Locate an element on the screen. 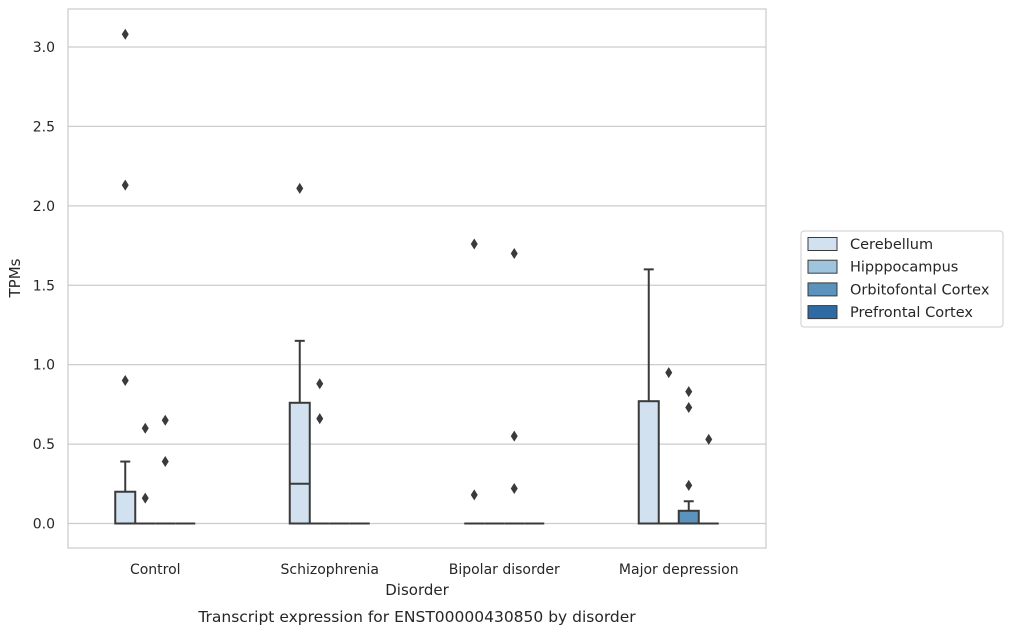 The width and height of the screenshot is (1014, 634). legend-label: Prefrontal Cortex is located at coordinates (911, 313).